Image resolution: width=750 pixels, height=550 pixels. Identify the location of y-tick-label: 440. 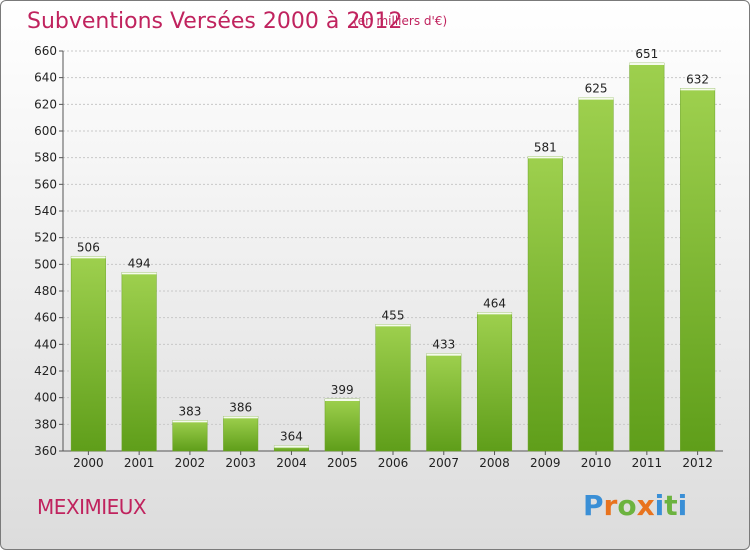
(45, 344).